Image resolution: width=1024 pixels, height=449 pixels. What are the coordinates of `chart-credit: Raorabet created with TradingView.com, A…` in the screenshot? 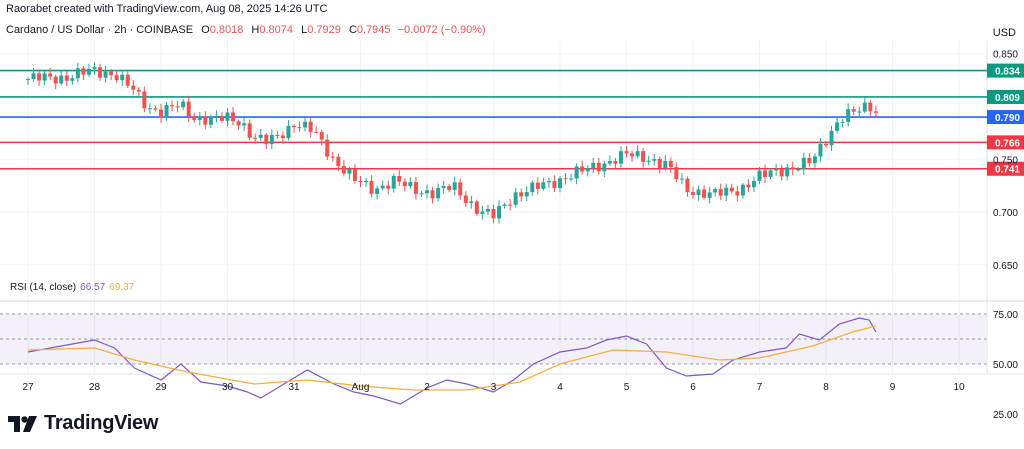 It's located at (167, 9).